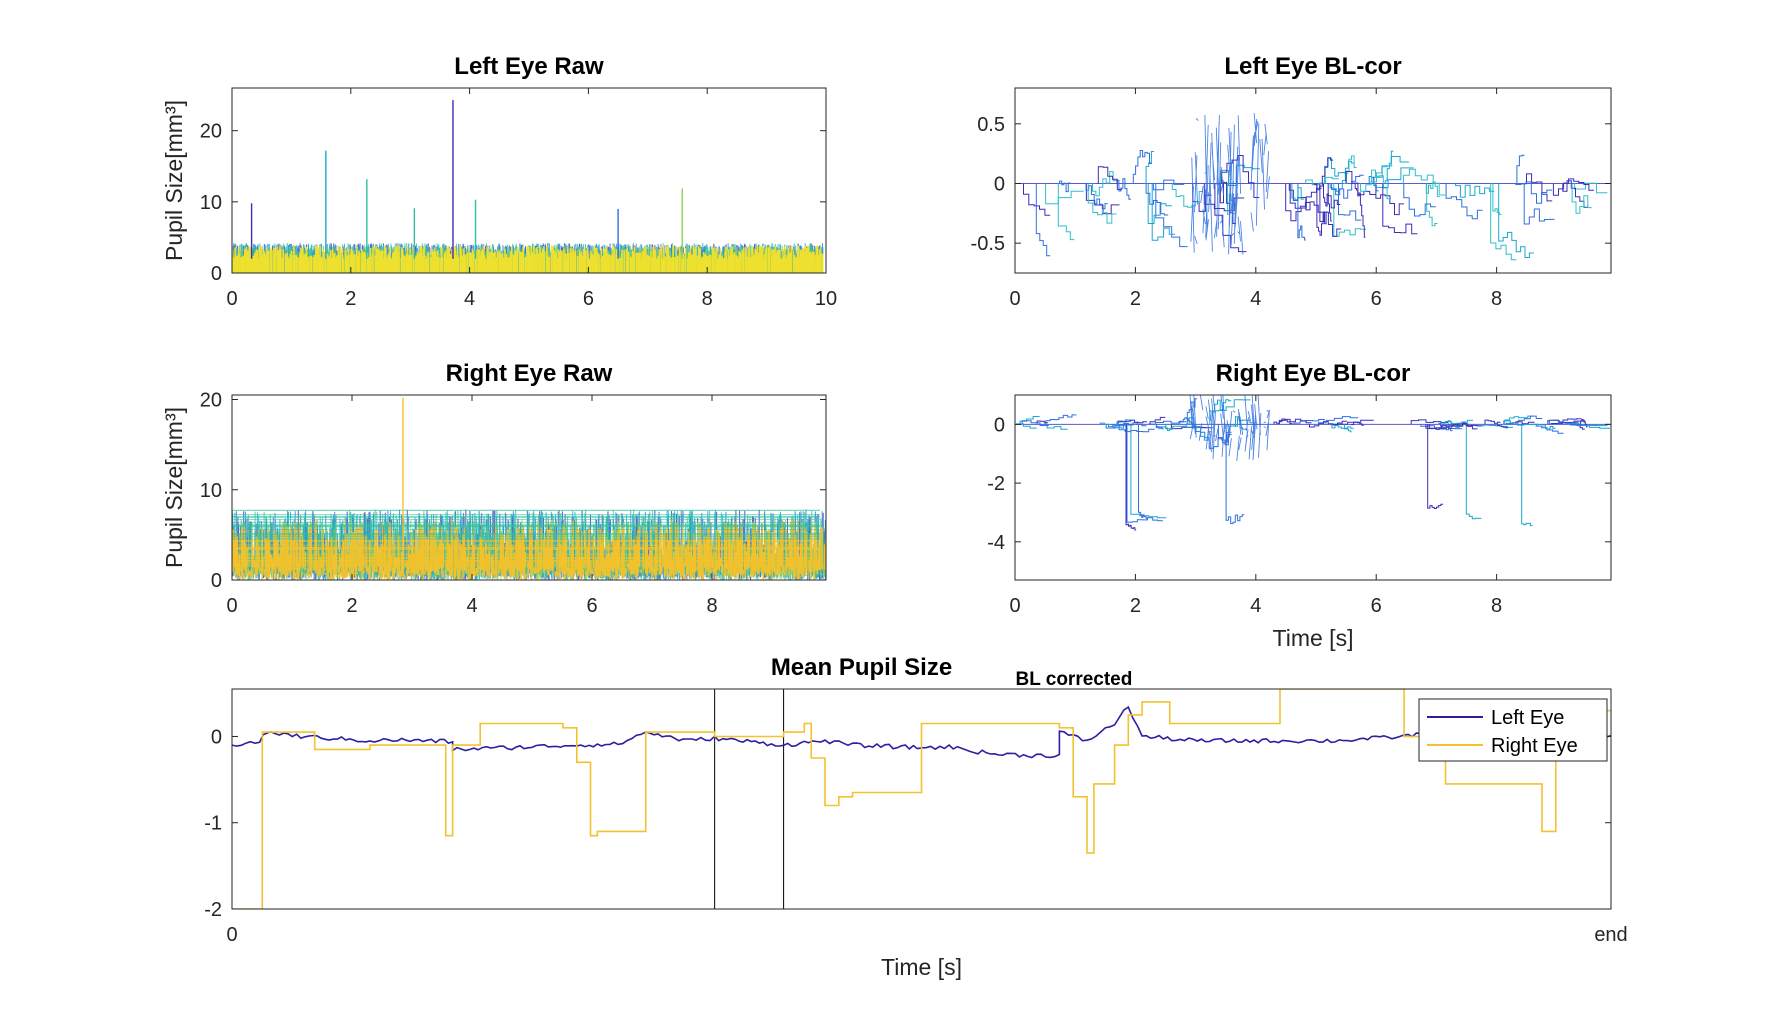 Image resolution: width=1772 pixels, height=1016 pixels. What do you see at coordinates (529, 66) in the screenshot?
I see `chart-title: Left Eye Raw` at bounding box center [529, 66].